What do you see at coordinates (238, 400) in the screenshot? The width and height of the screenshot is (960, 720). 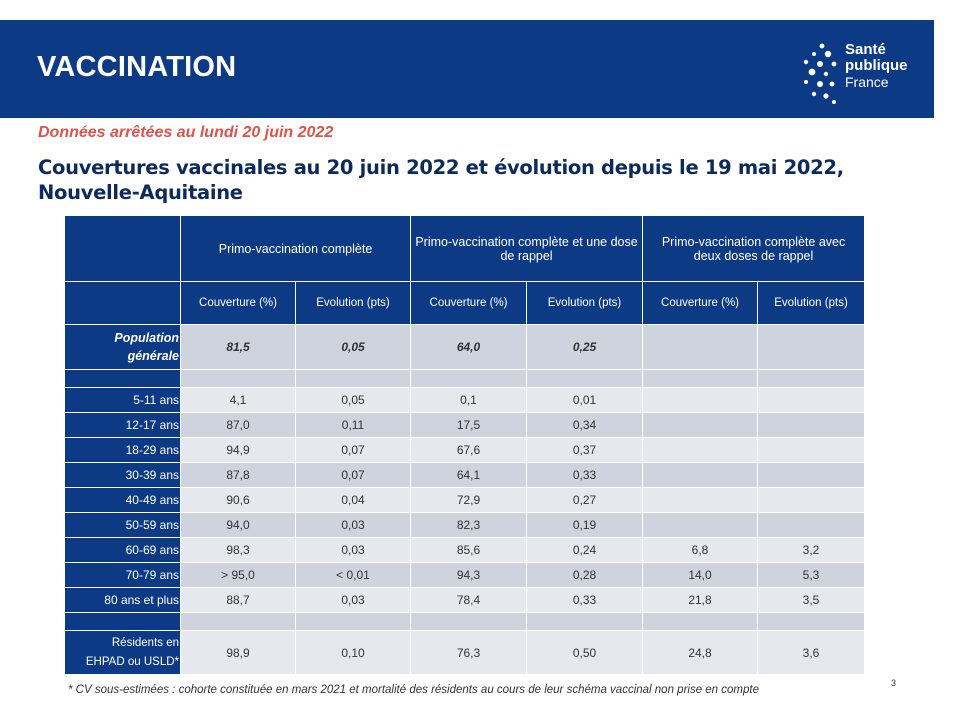 I see `table-cell: 4,1` at bounding box center [238, 400].